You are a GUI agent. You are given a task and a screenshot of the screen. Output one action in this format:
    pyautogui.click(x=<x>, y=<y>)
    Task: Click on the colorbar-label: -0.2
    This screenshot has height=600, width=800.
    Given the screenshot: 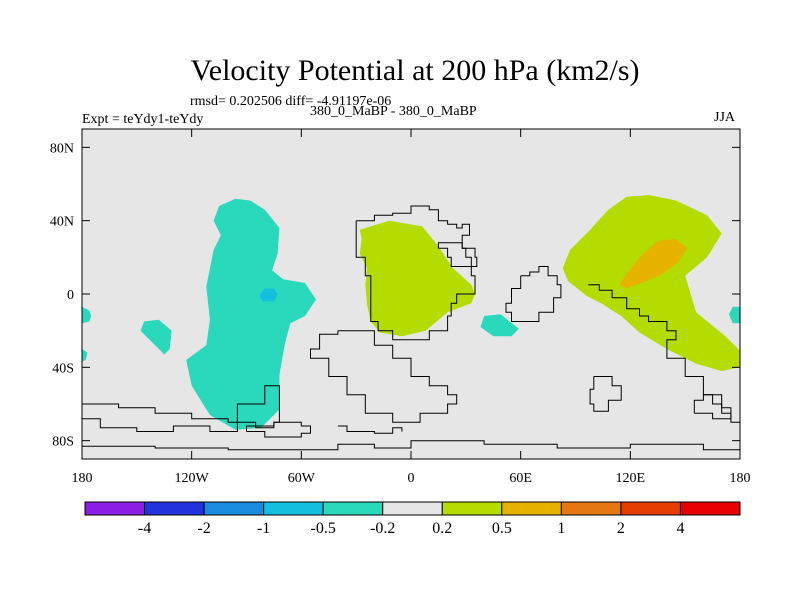 What is the action you would take?
    pyautogui.click(x=382, y=528)
    